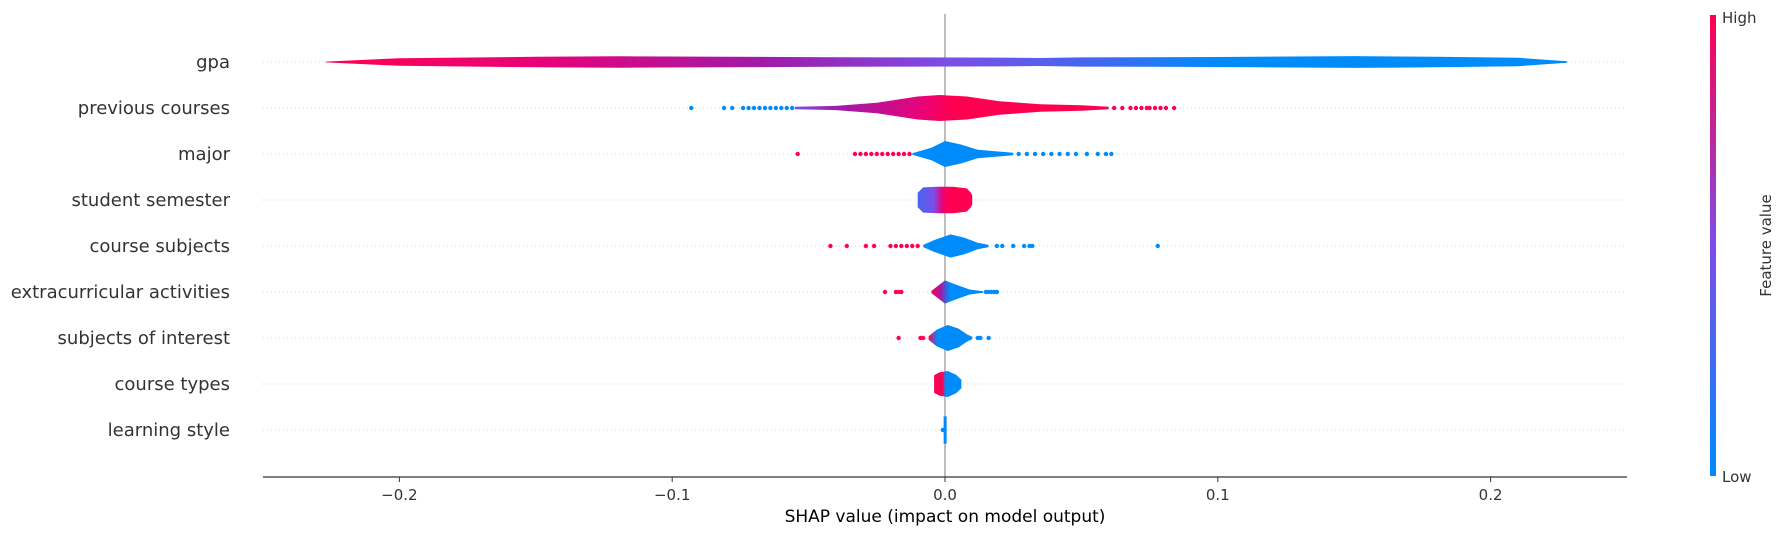 This screenshot has height=536, width=1785. What do you see at coordinates (1491, 495) in the screenshot?
I see `x-tick-label: 0.2` at bounding box center [1491, 495].